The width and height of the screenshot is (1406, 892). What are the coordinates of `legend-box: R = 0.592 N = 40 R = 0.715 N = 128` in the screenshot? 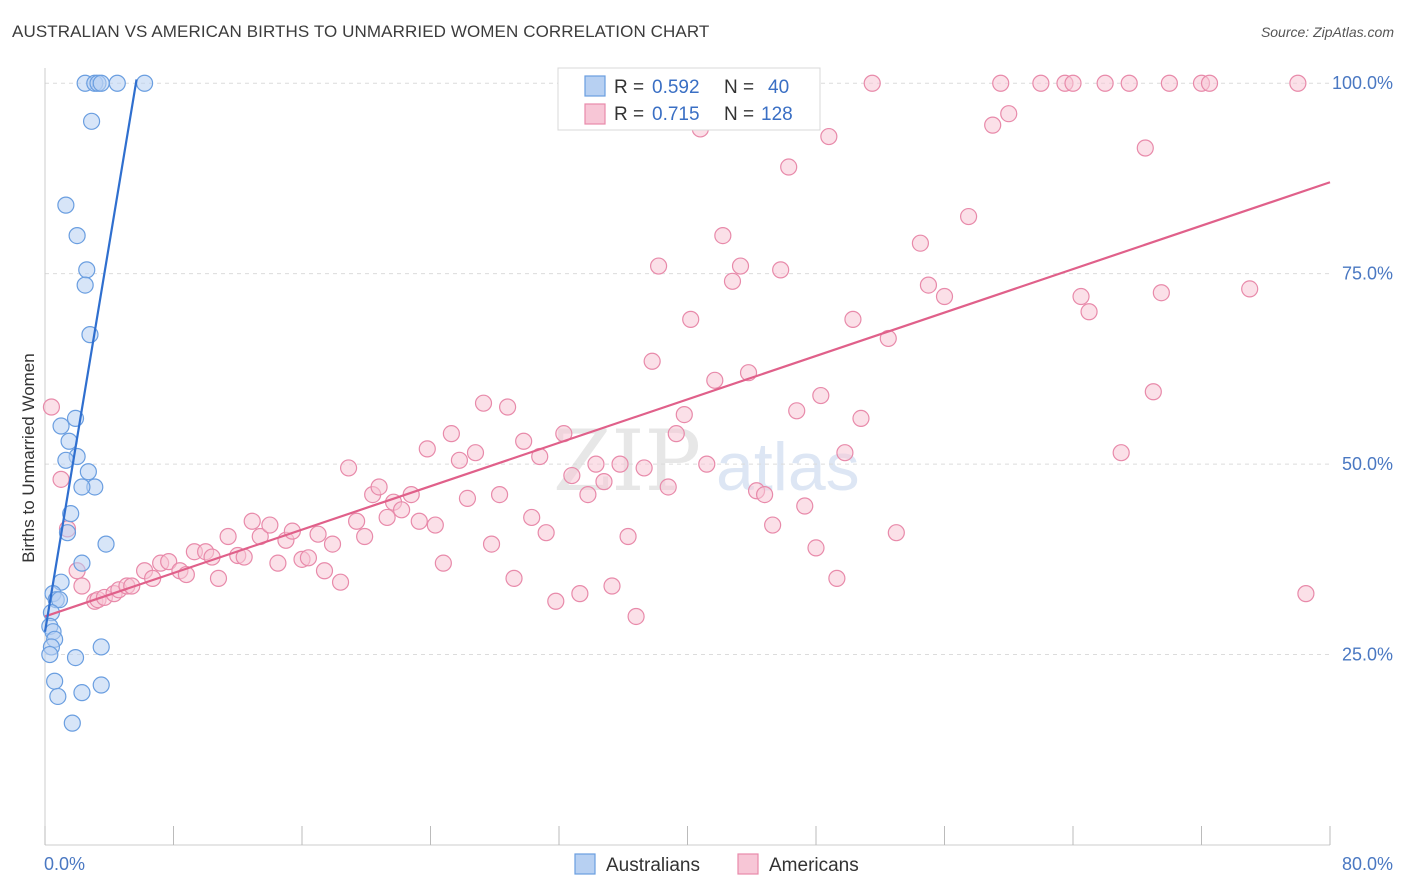 It's located at (689, 99).